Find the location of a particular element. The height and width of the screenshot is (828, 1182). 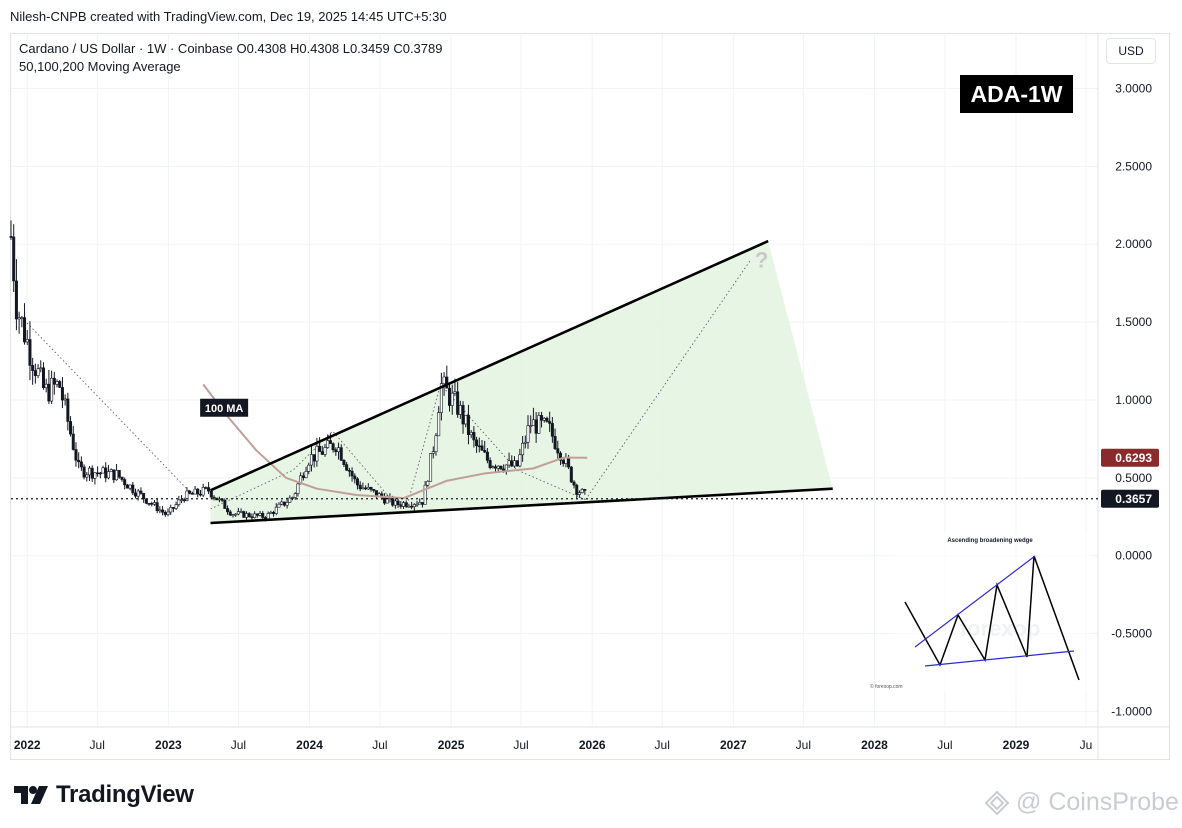

tradingview-logo: TradingView is located at coordinates (104, 795).